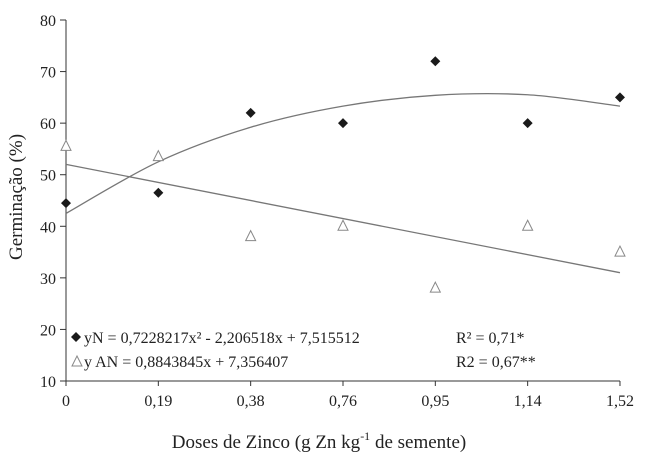  What do you see at coordinates (48, 279) in the screenshot?
I see `y-tick-label: 30` at bounding box center [48, 279].